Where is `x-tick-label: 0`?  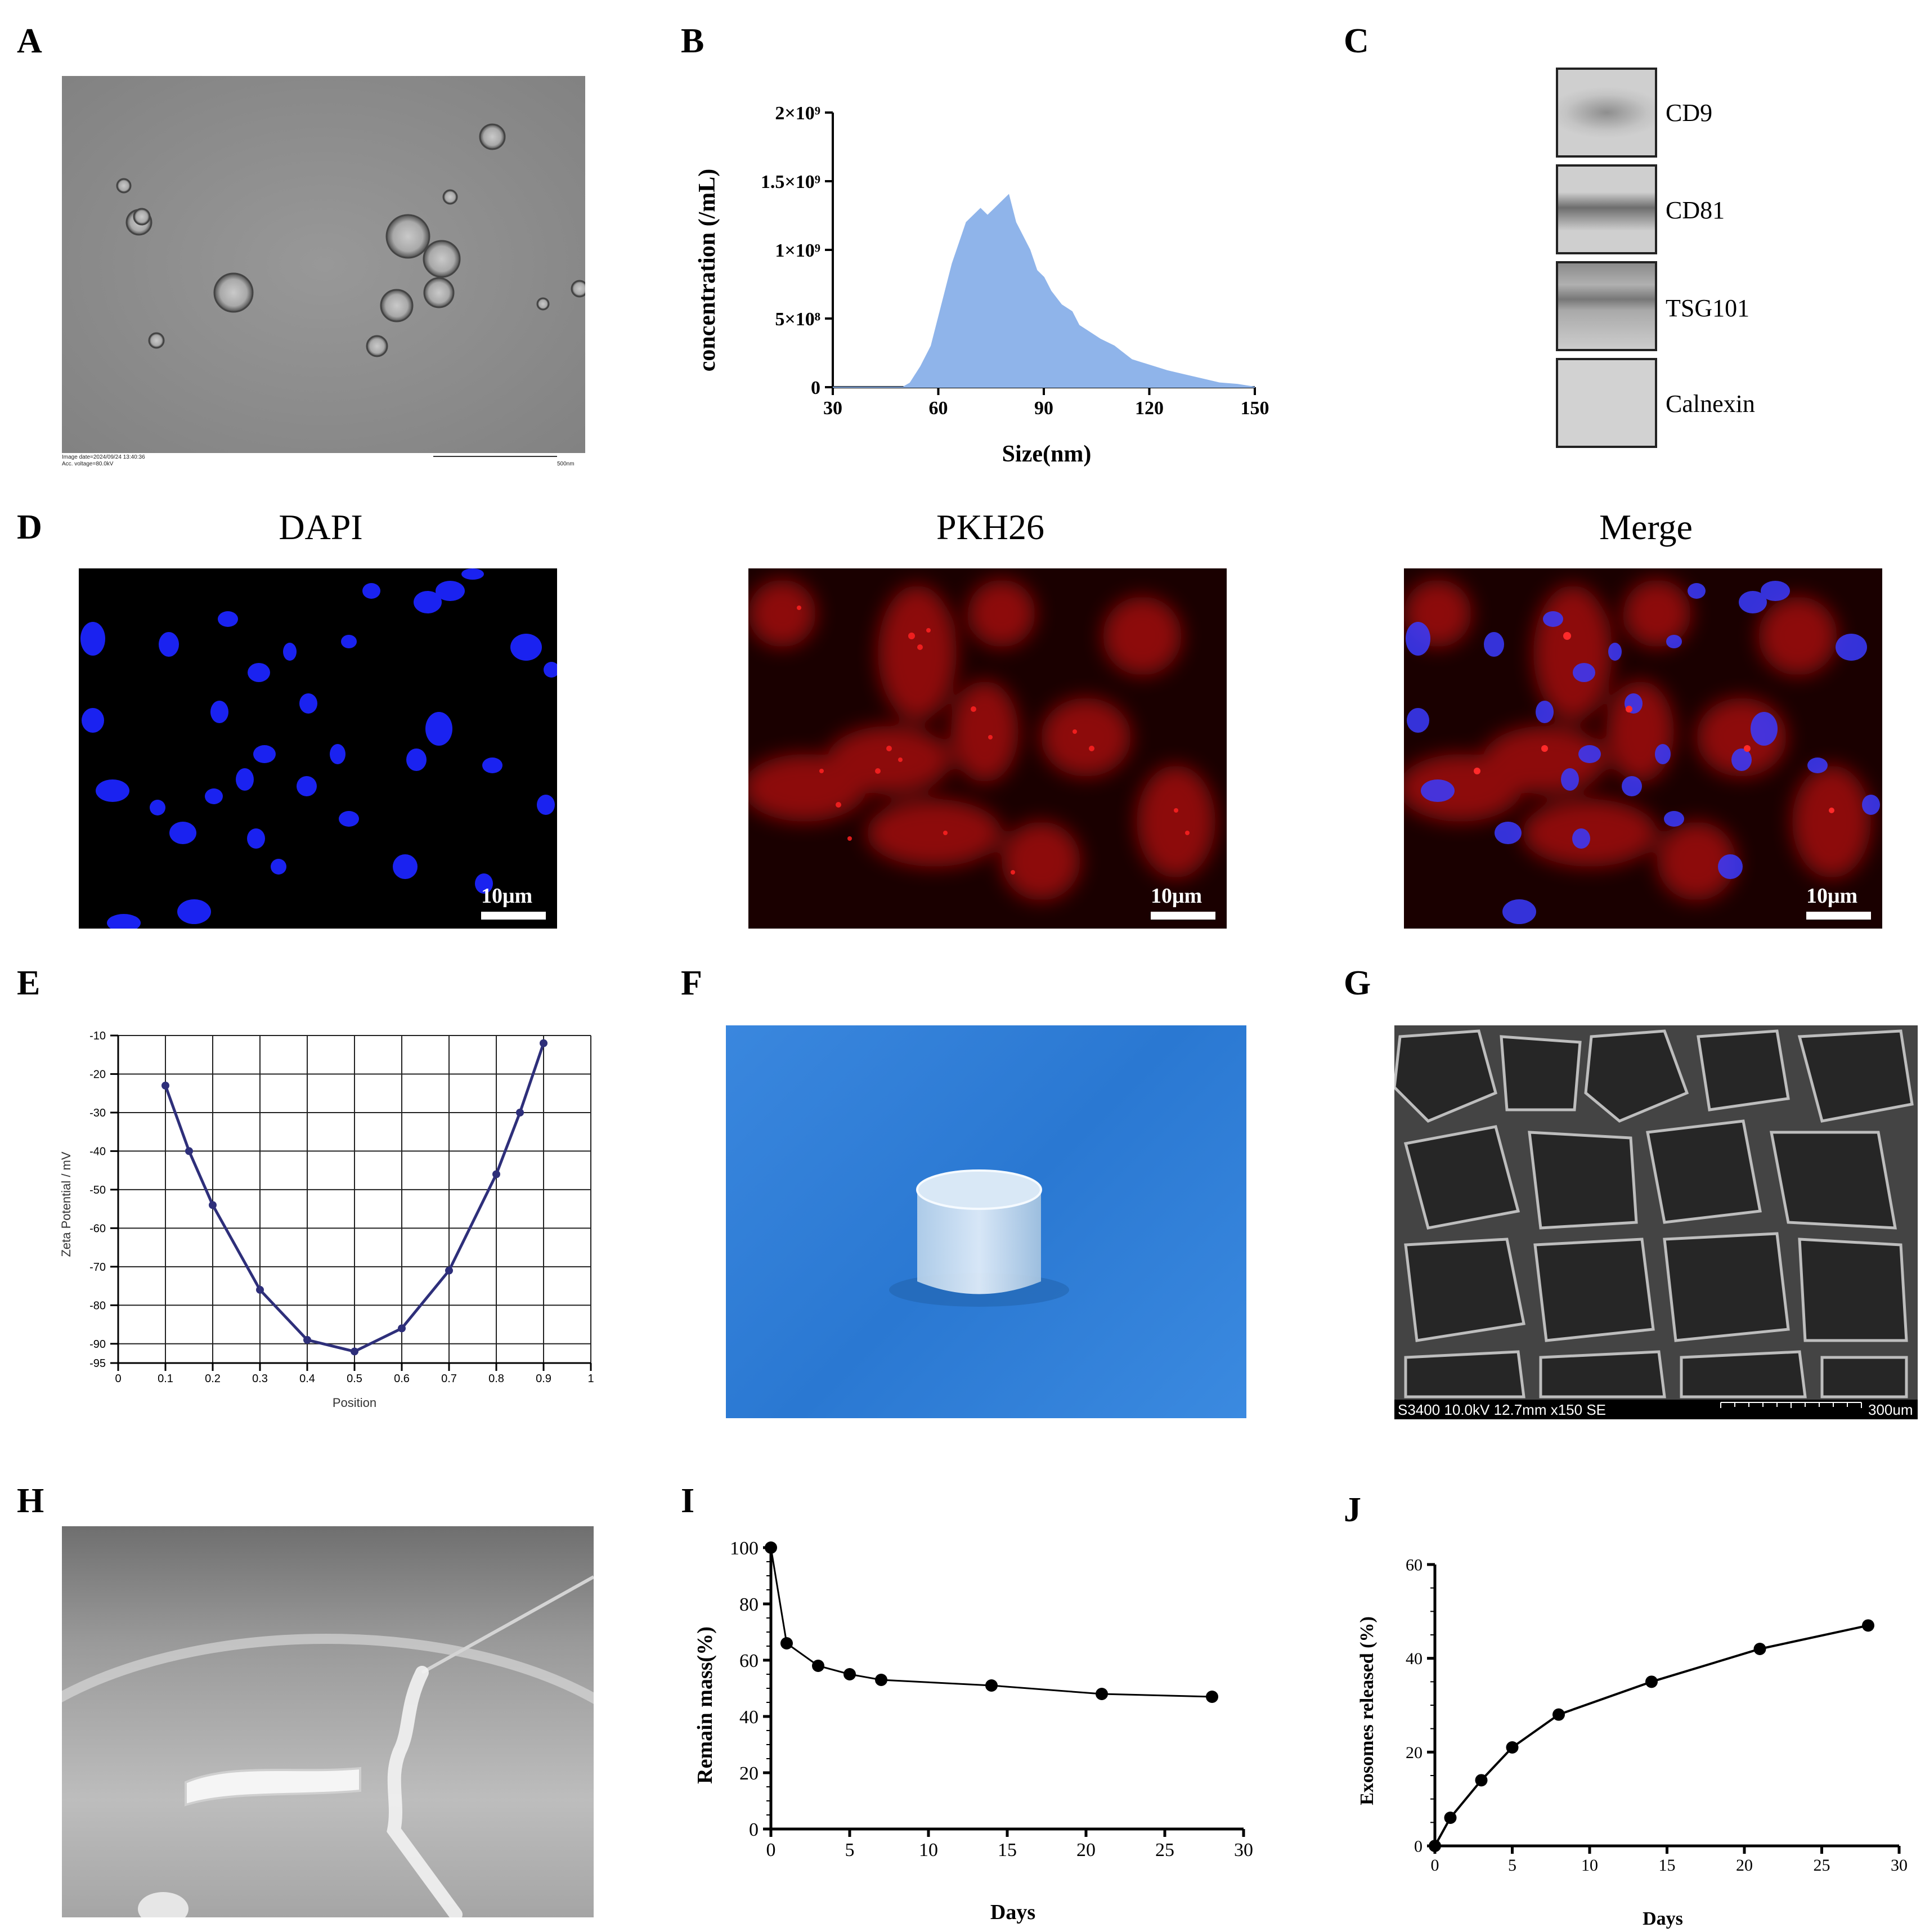
x-tick-label: 0 is located at coordinates (118, 1379).